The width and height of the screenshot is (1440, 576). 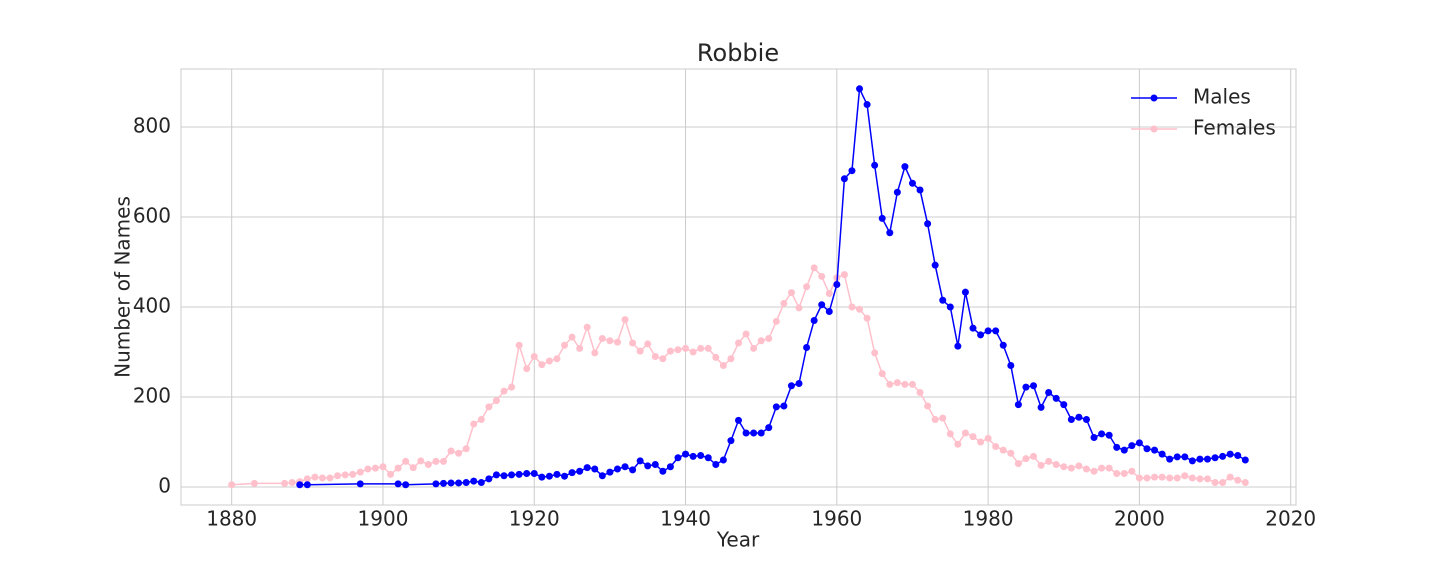 I want to click on legend-label: Males, so click(x=1222, y=97).